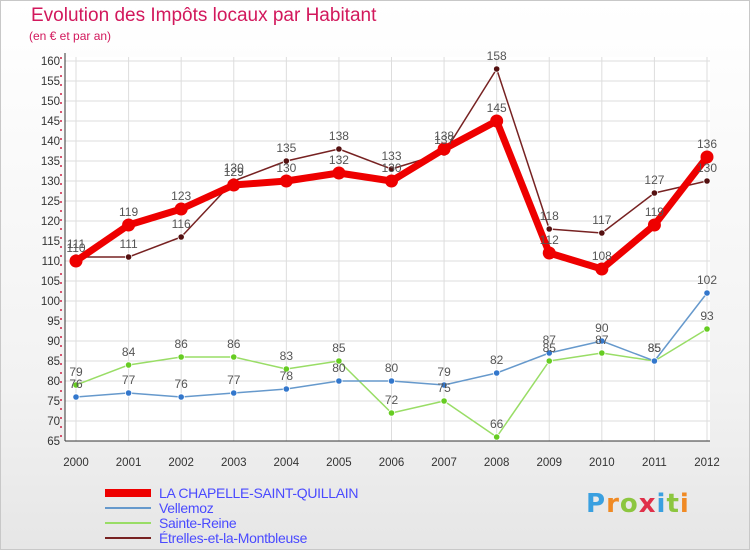 The width and height of the screenshot is (750, 550). What do you see at coordinates (53, 442) in the screenshot?
I see `y-tick-label: 65` at bounding box center [53, 442].